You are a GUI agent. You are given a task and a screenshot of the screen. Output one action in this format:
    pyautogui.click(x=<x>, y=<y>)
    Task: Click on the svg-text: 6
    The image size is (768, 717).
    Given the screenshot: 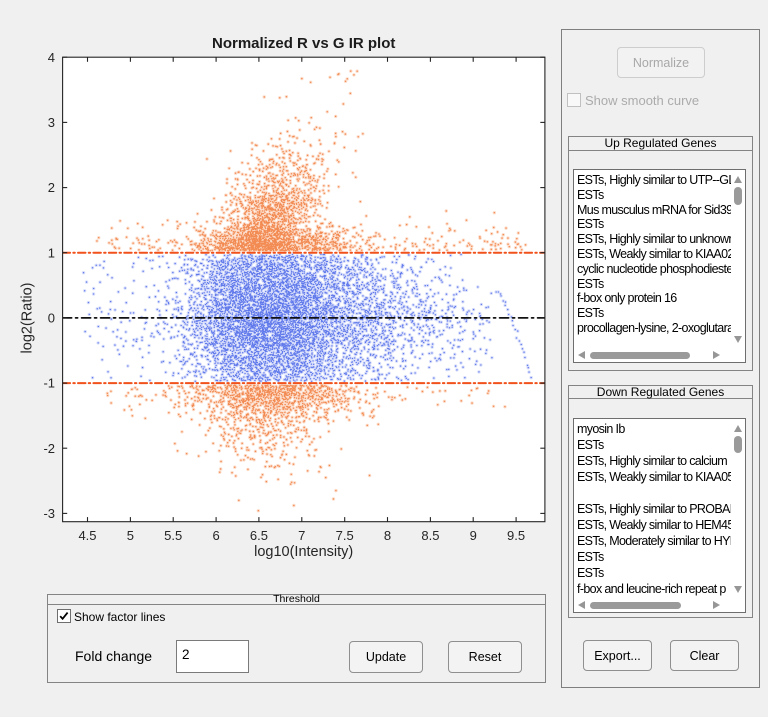 What is the action you would take?
    pyautogui.click(x=215, y=535)
    